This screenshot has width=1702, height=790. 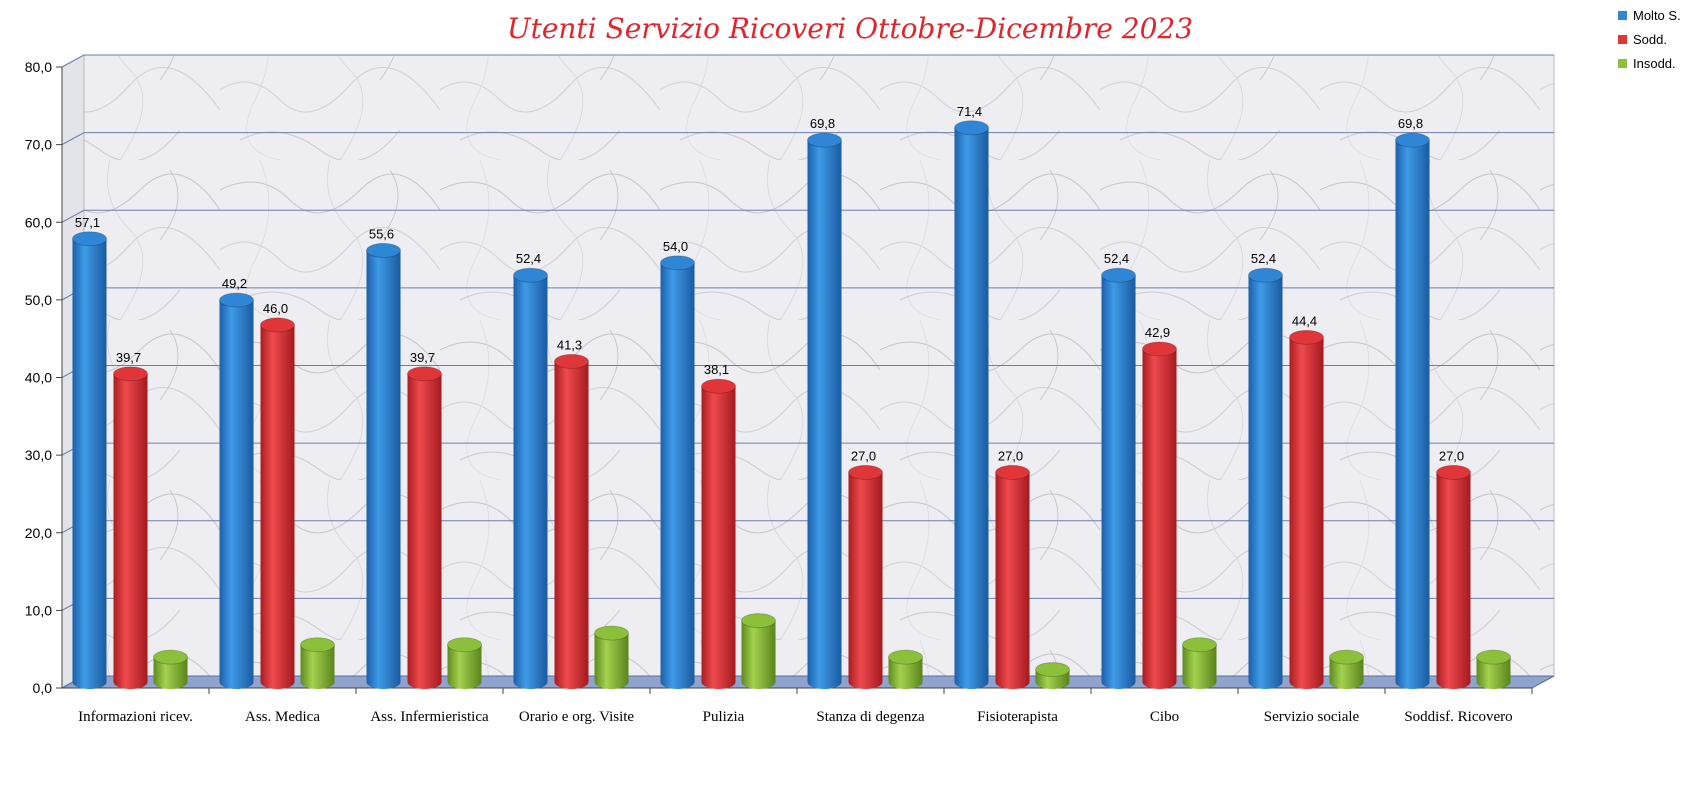 What do you see at coordinates (1410, 123) in the screenshot?
I see `data-label: 69,8` at bounding box center [1410, 123].